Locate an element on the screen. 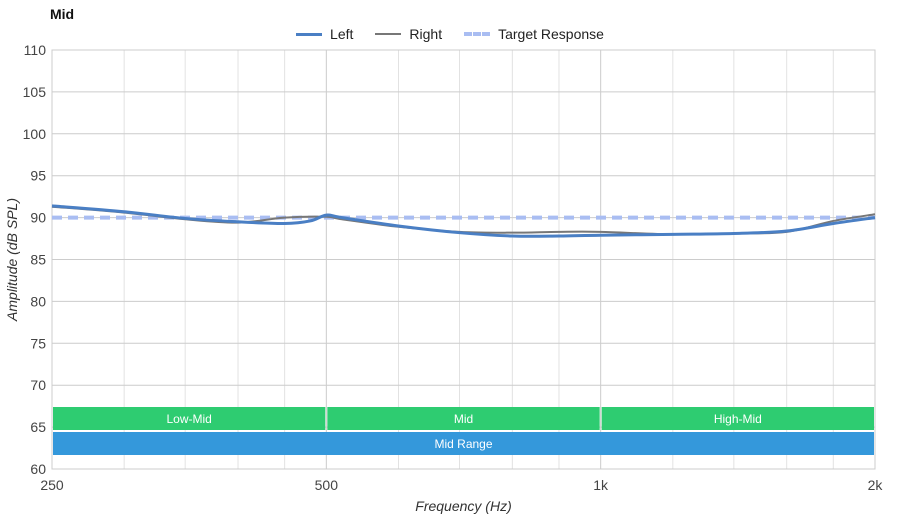  band-mid is located at coordinates (463, 418).